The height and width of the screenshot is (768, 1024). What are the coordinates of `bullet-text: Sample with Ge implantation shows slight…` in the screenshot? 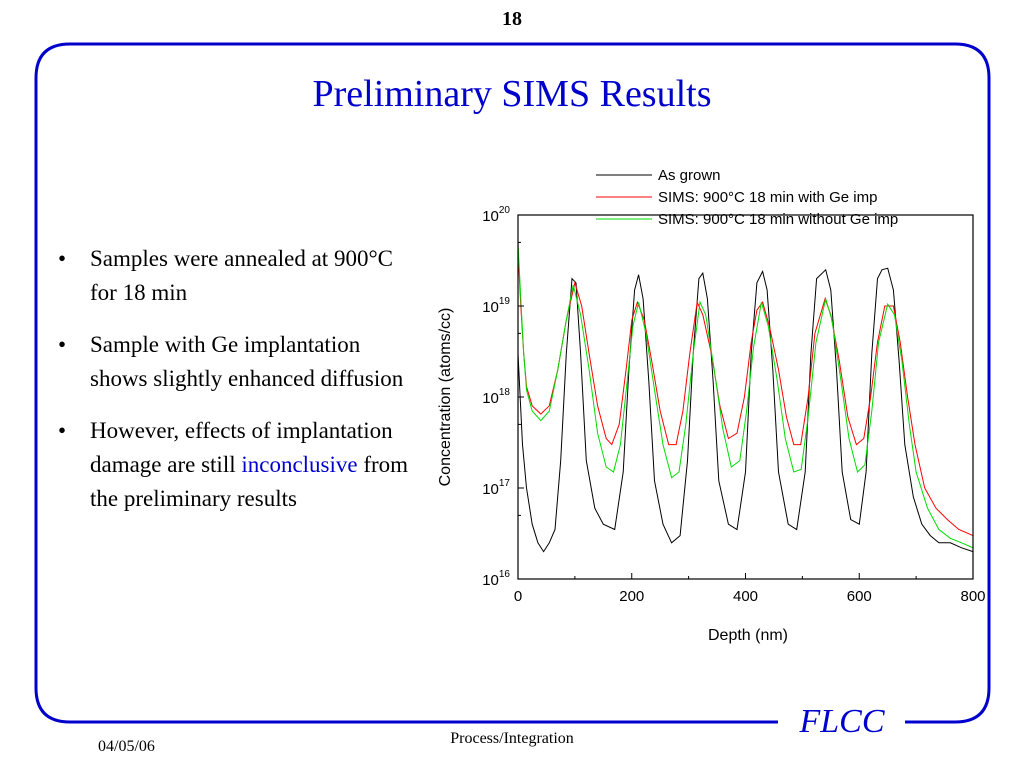 It's located at (246, 361).